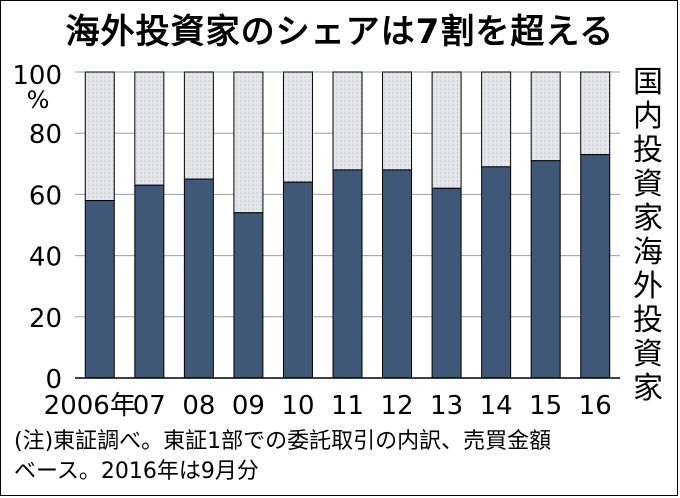 This screenshot has height=498, width=680. Describe the element at coordinates (53, 380) in the screenshot. I see `y-tick-label: 0` at that location.